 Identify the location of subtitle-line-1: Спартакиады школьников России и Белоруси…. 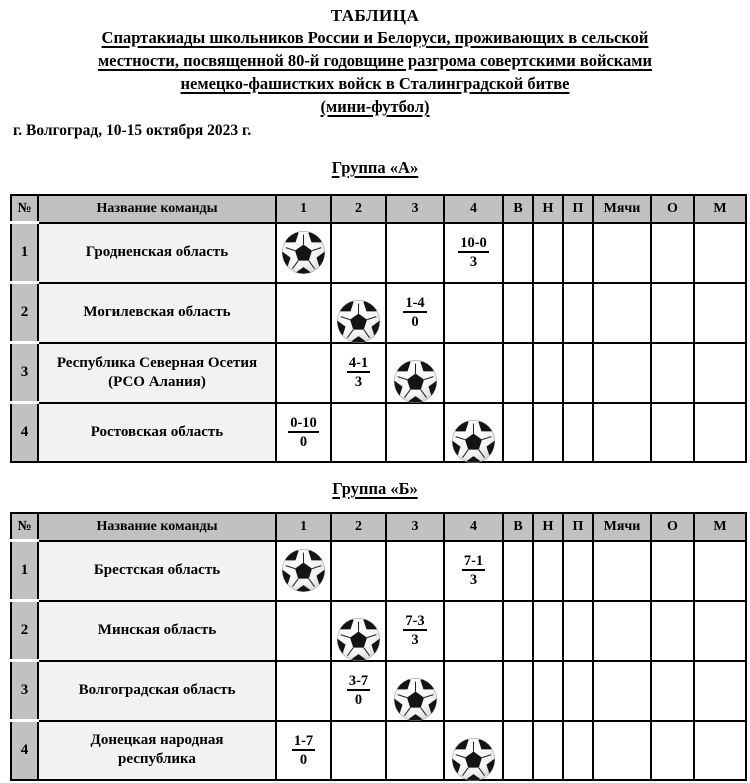
(375, 37).